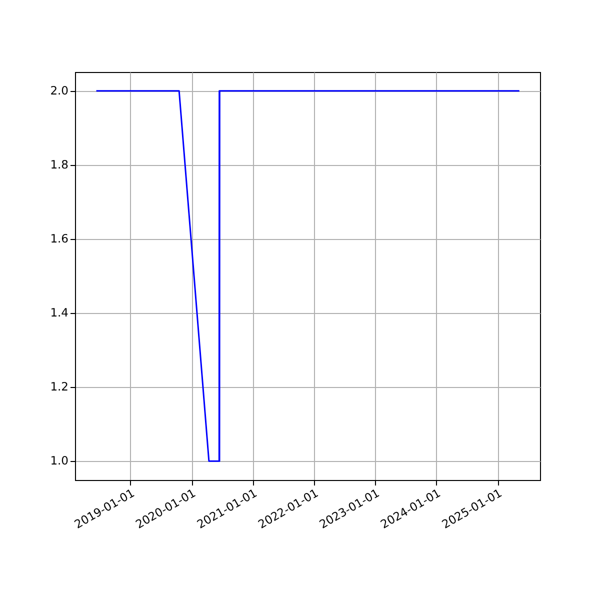 The image size is (600, 600). Describe the element at coordinates (59, 164) in the screenshot. I see `y-tick-label: 1.8` at that location.